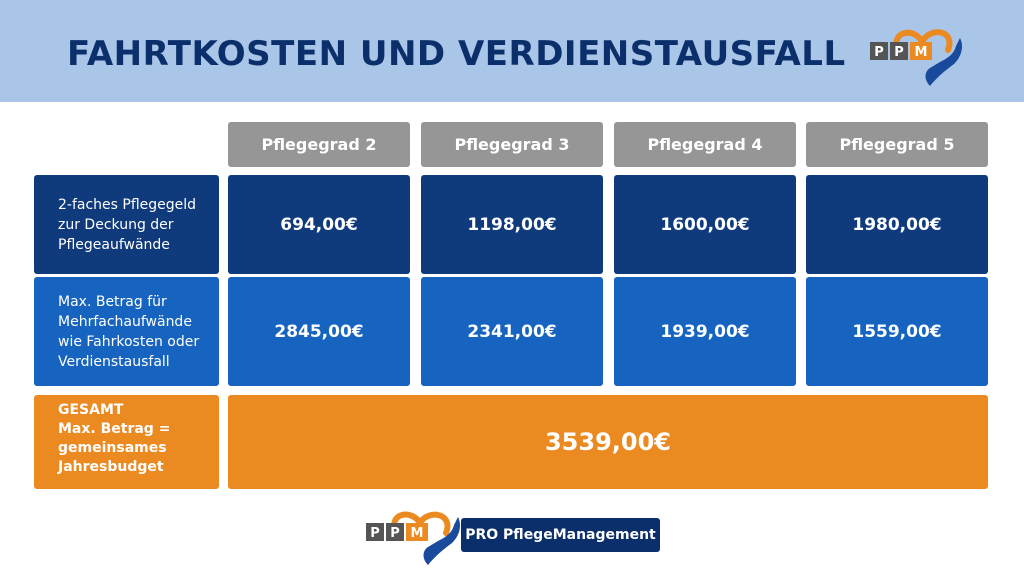 Image resolution: width=1024 pixels, height=576 pixels. I want to click on column-header-pflegegrad-5: Pflegegrad 5, so click(897, 144).